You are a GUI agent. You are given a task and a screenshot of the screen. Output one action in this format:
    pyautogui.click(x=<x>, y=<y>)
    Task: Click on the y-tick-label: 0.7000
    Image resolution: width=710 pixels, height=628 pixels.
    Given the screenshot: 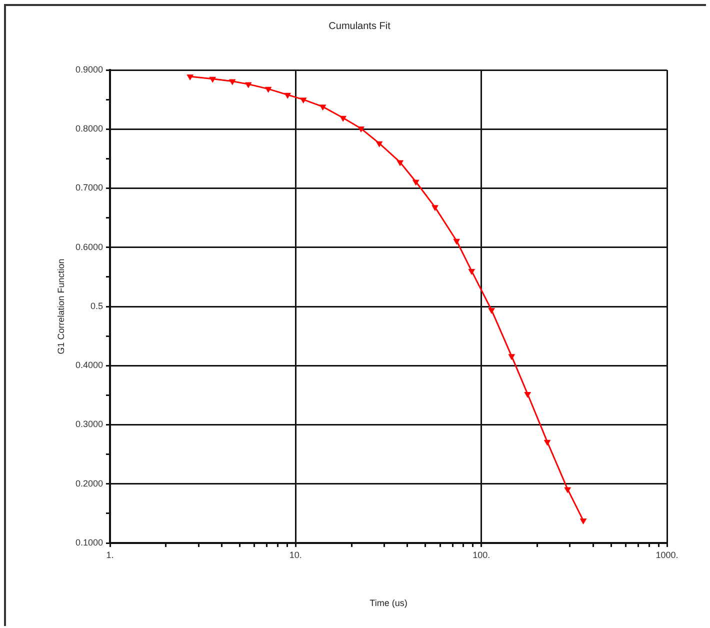 What is the action you would take?
    pyautogui.click(x=89, y=187)
    